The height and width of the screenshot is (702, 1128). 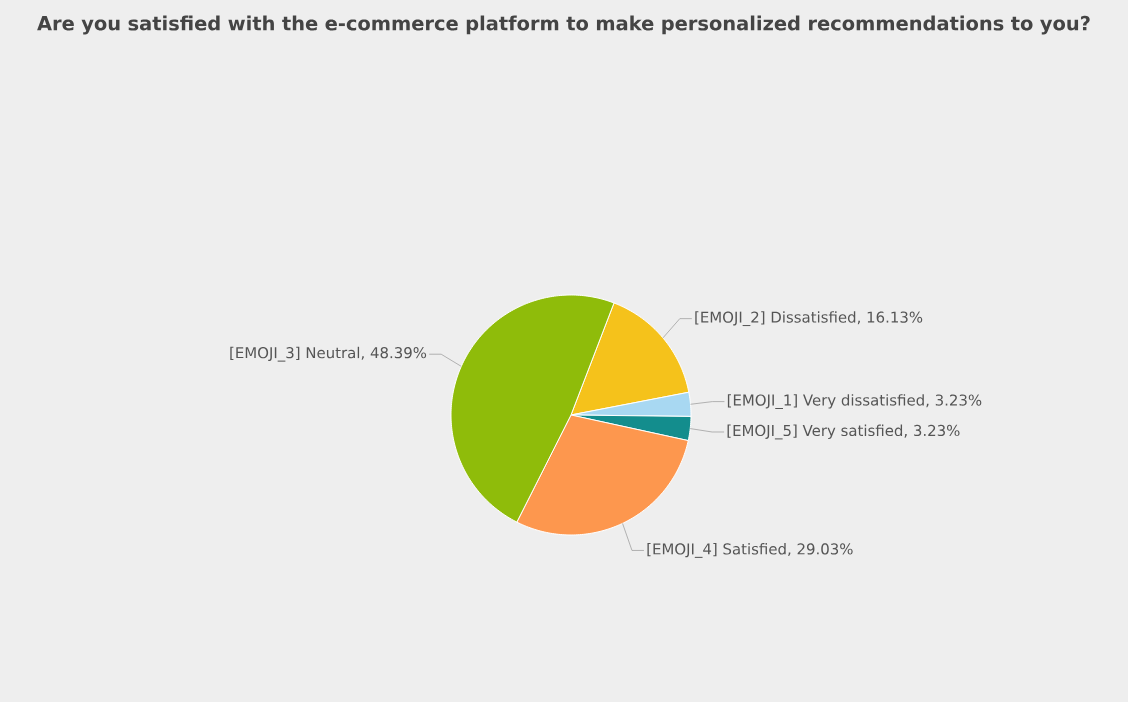 What do you see at coordinates (820, 550) in the screenshot?
I see `data-label: , 29.03%` at bounding box center [820, 550].